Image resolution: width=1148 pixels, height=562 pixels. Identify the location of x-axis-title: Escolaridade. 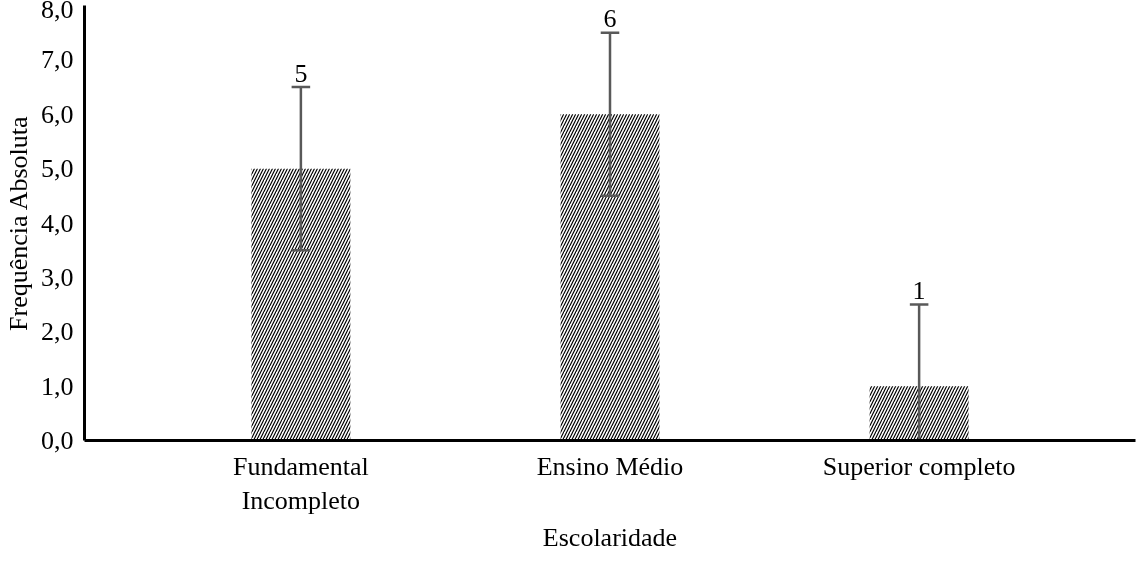
(610, 538).